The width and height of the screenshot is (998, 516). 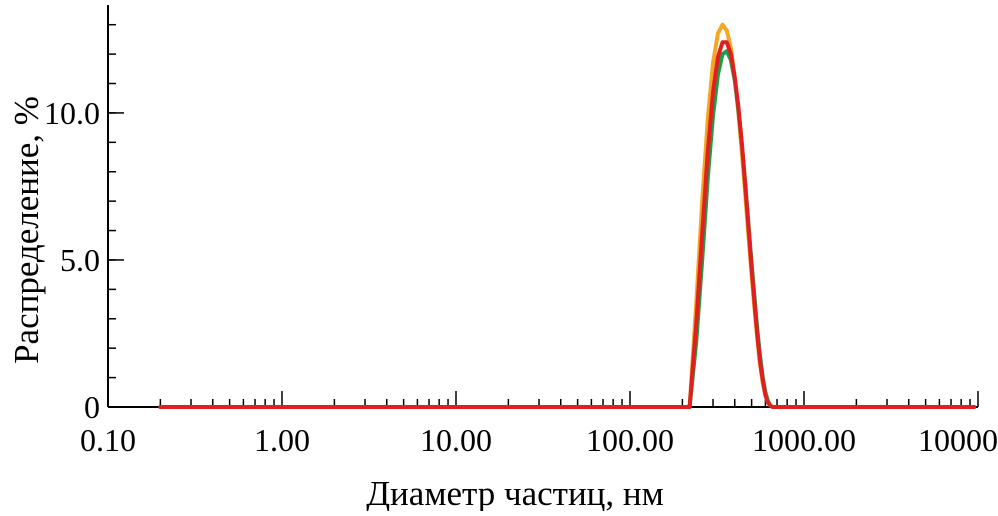 I want to click on x-tick-label: 10000.00, so click(x=958, y=440).